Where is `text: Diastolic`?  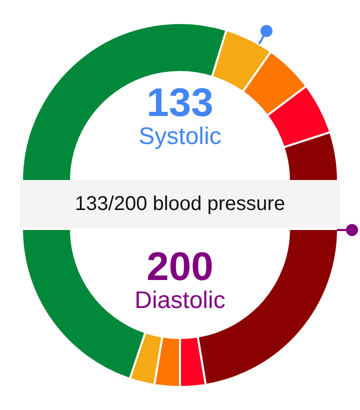
text: Diastolic is located at coordinates (180, 300).